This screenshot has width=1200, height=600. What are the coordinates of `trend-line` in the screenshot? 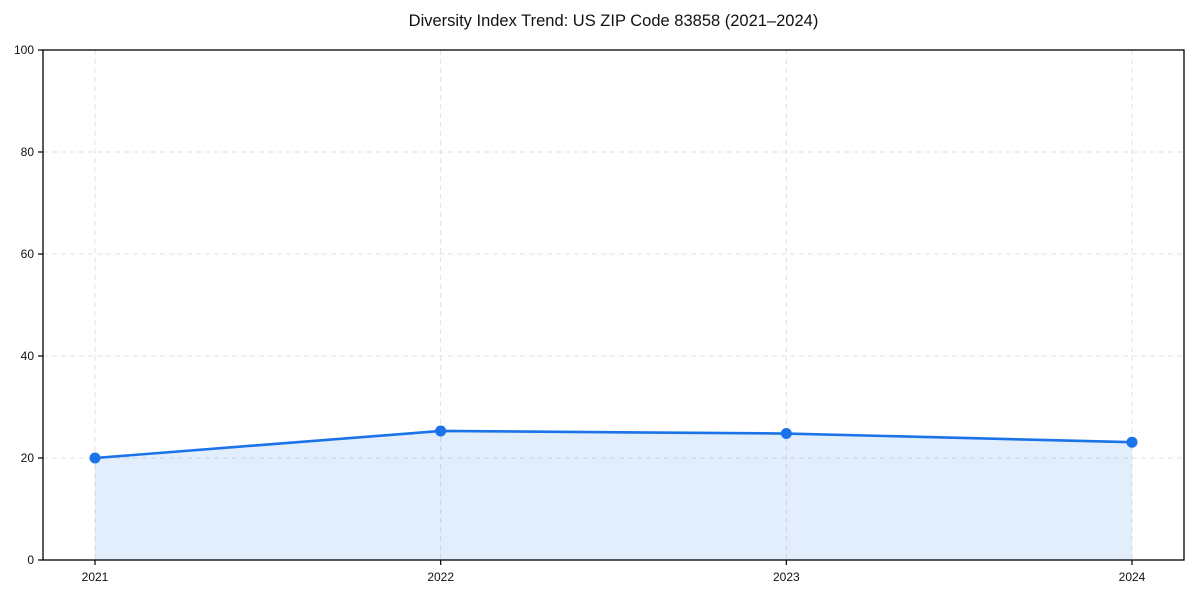 It's located at (613, 444).